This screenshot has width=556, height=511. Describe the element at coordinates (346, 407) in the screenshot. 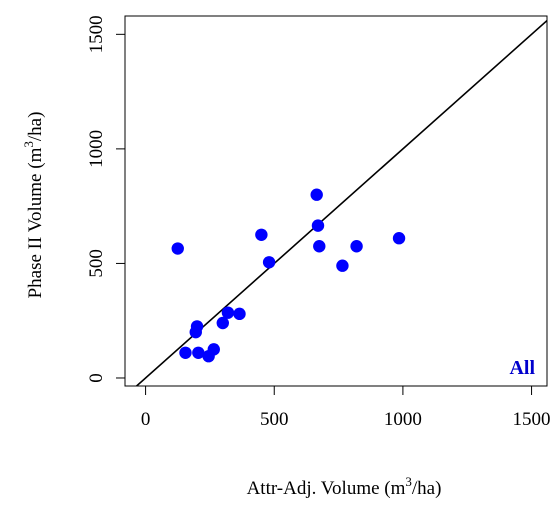

I see `x-axis: 0 500 1000 1500` at that location.